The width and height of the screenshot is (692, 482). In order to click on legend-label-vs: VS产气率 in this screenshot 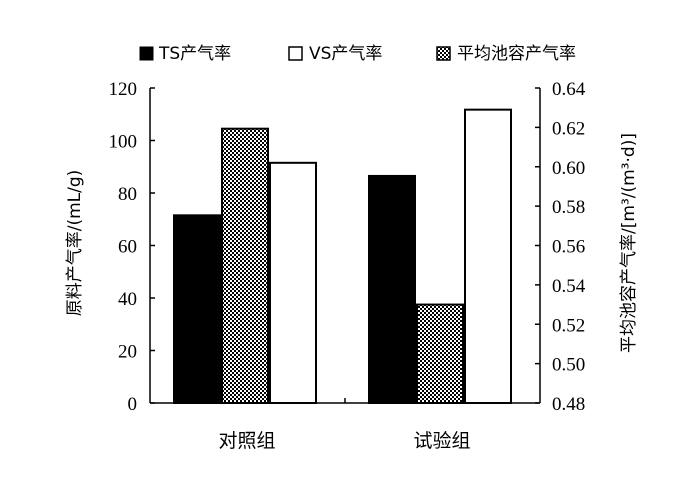, I will do `click(345, 54)`.